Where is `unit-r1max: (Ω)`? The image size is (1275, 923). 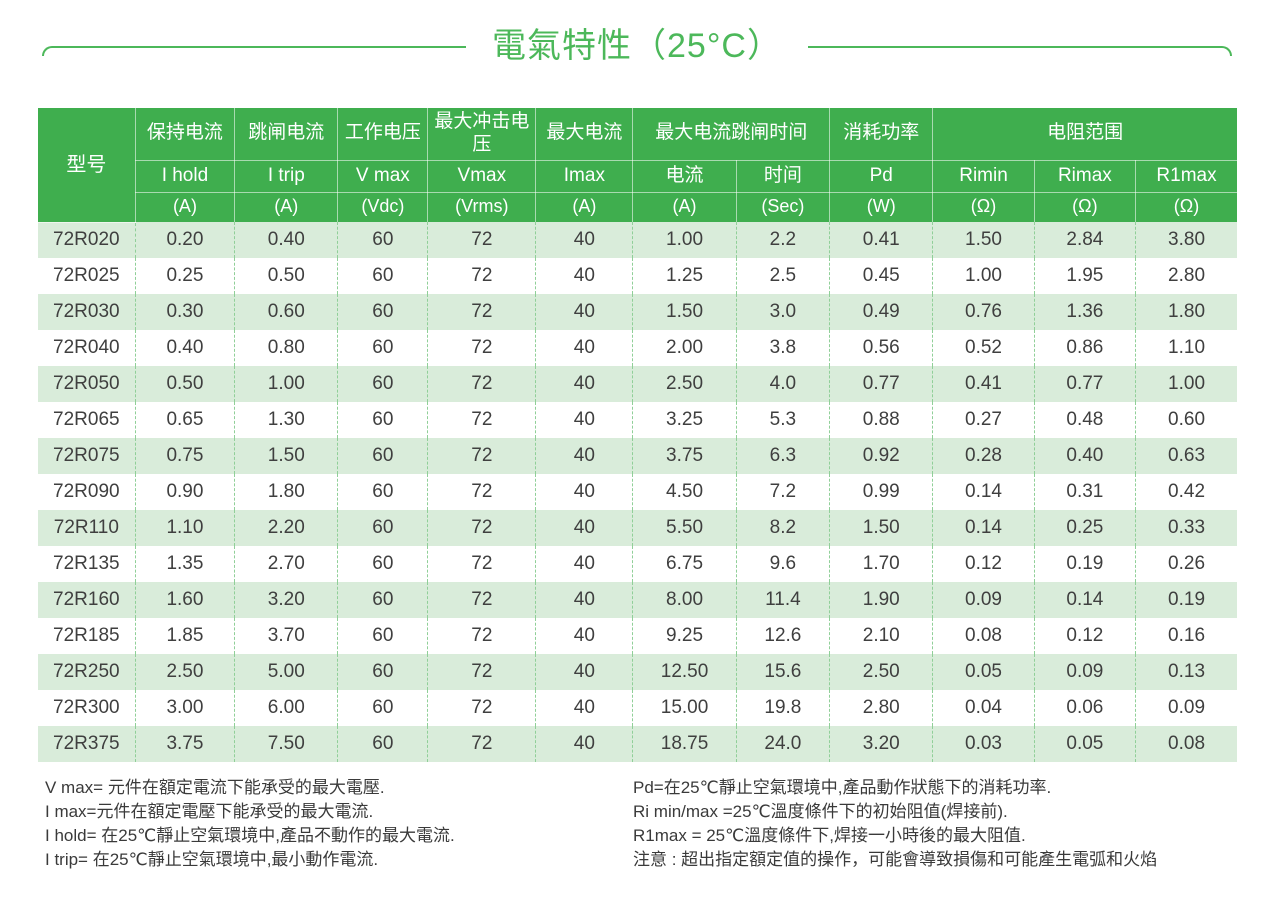
unit-r1max: (Ω) is located at coordinates (1186, 206).